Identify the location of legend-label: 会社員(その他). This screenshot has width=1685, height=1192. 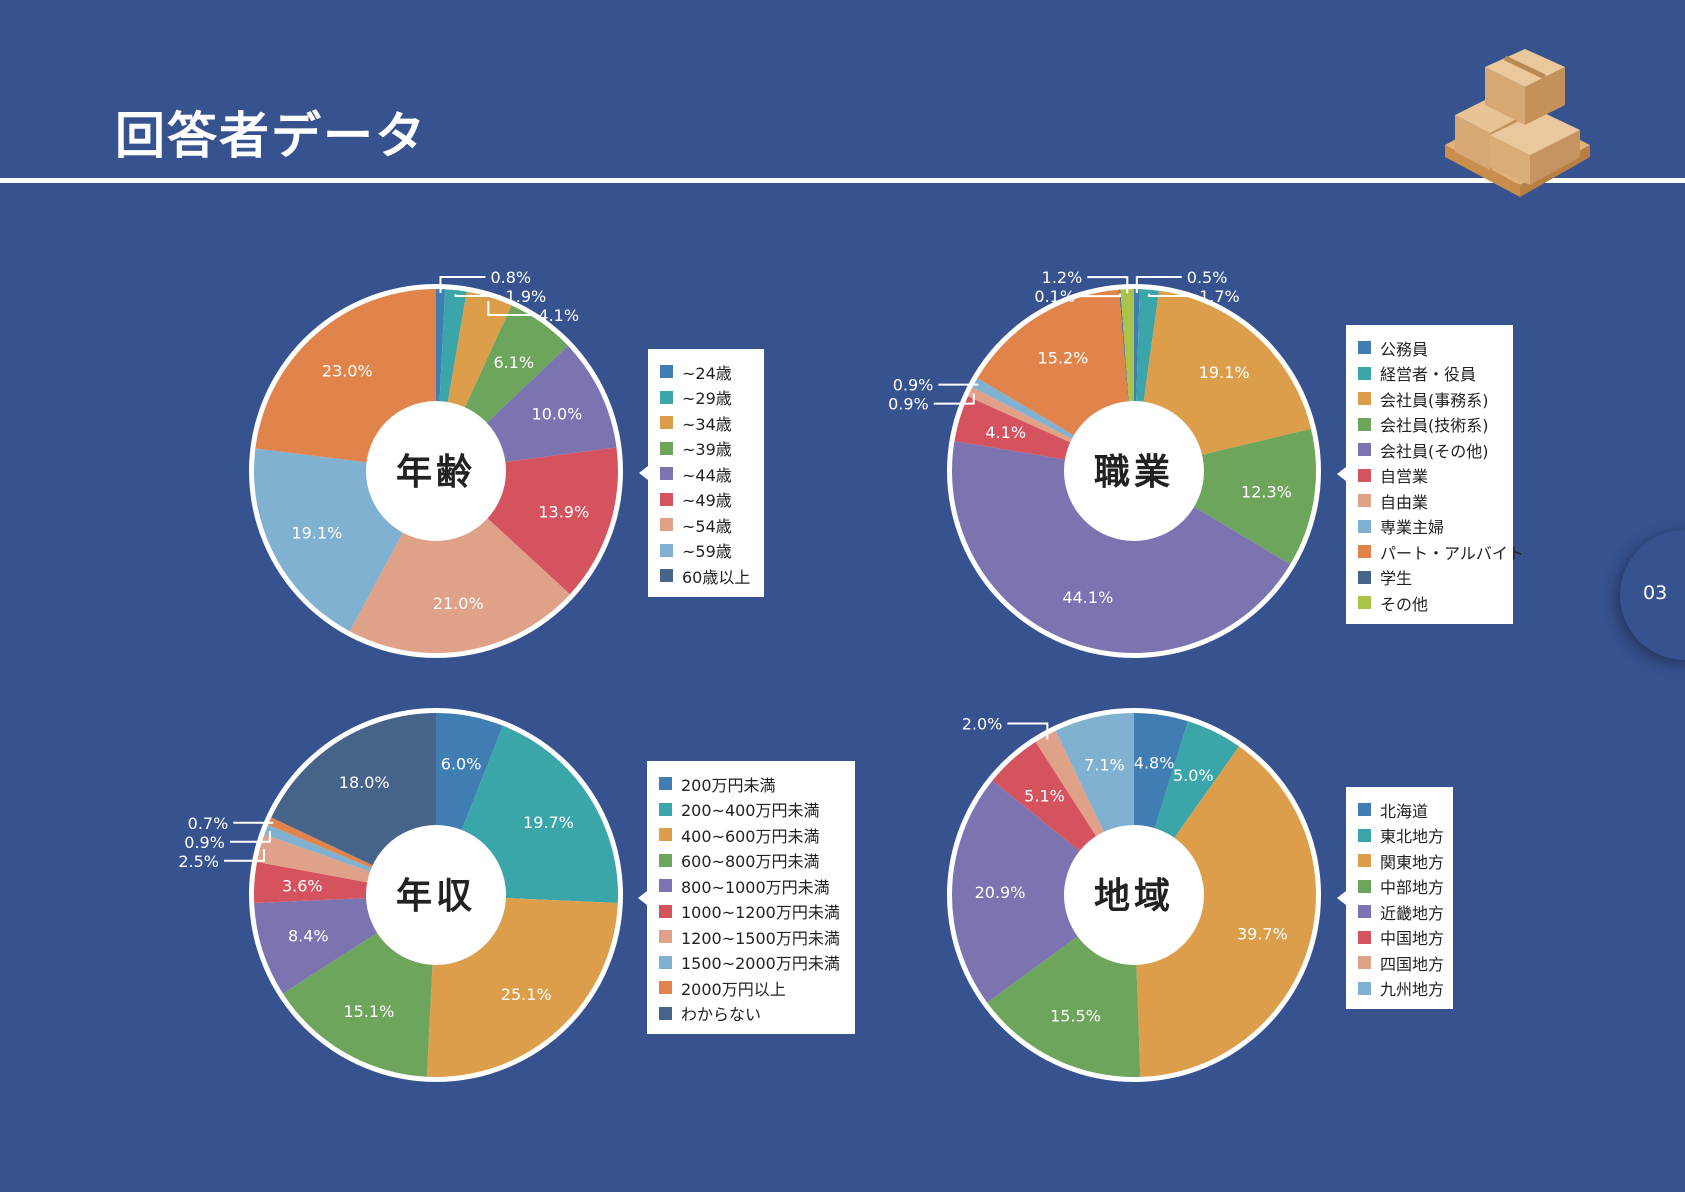
(1434, 451).